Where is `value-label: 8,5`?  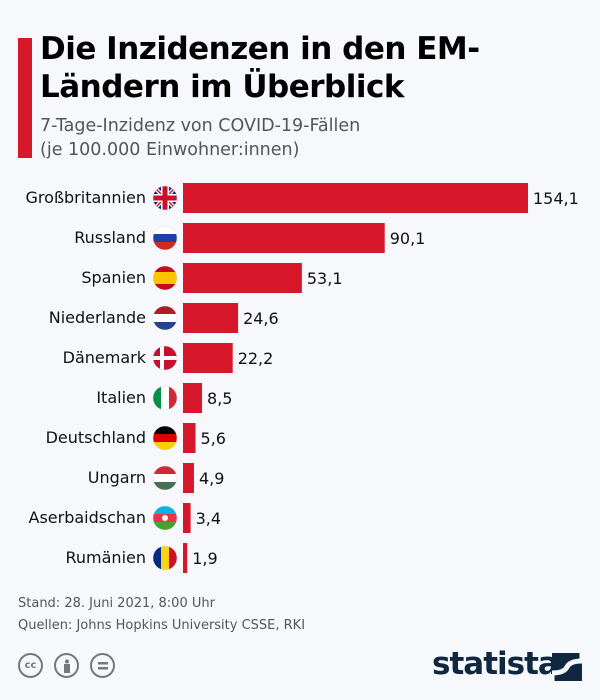
value-label: 8,5 is located at coordinates (219, 398).